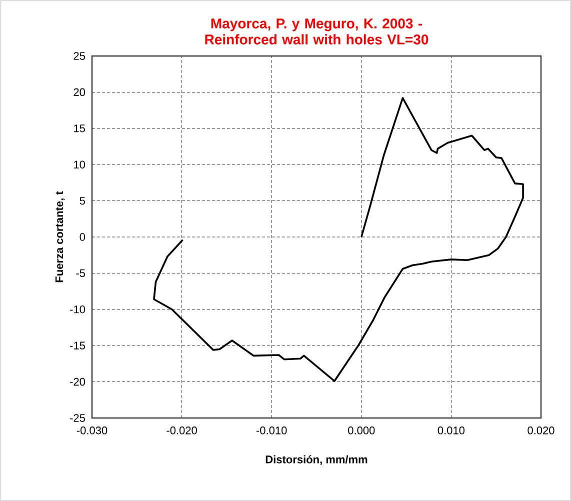  What do you see at coordinates (78, 310) in the screenshot?
I see `y-tick-label: -10` at bounding box center [78, 310].